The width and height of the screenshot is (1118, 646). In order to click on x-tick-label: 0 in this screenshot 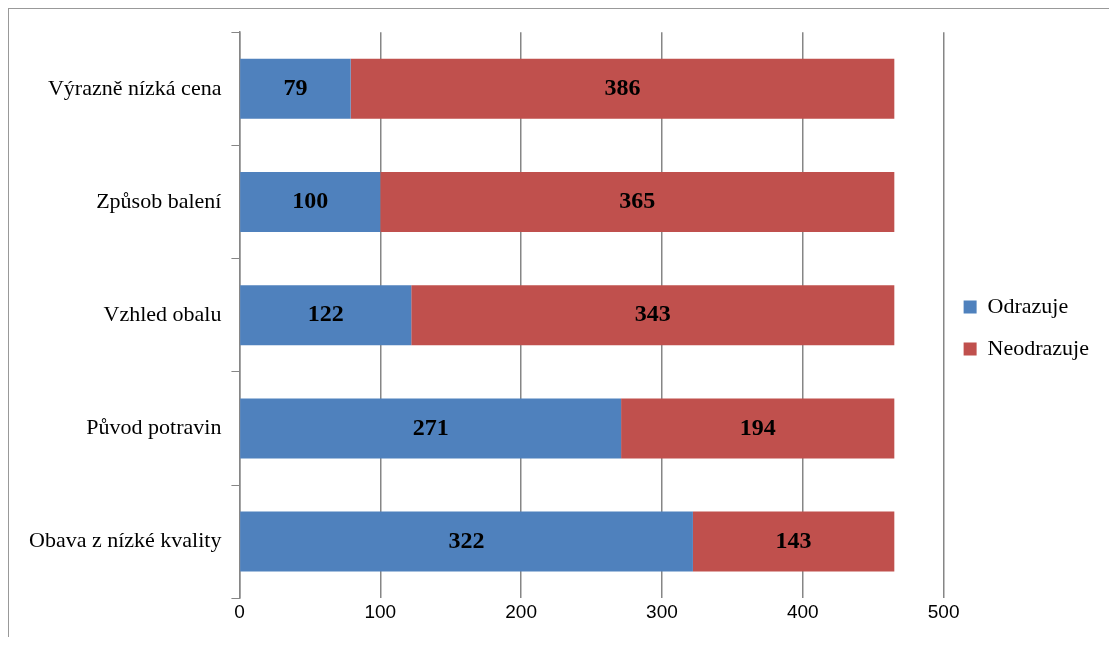, I will do `click(239, 611)`.